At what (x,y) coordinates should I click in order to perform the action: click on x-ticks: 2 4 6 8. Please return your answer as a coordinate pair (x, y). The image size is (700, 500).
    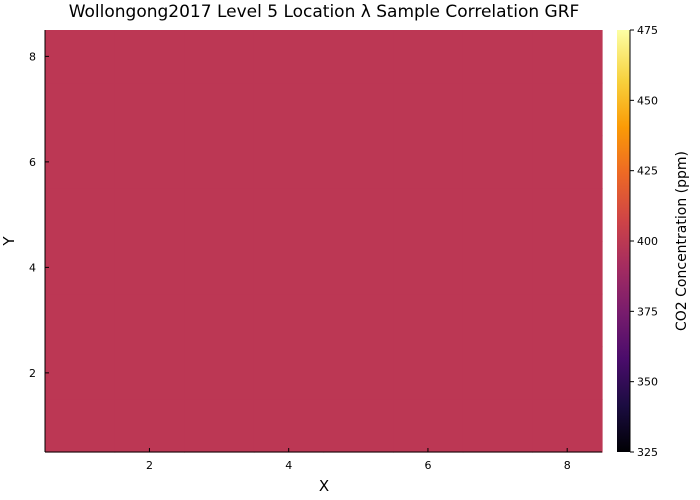
    Looking at the image, I should click on (358, 460).